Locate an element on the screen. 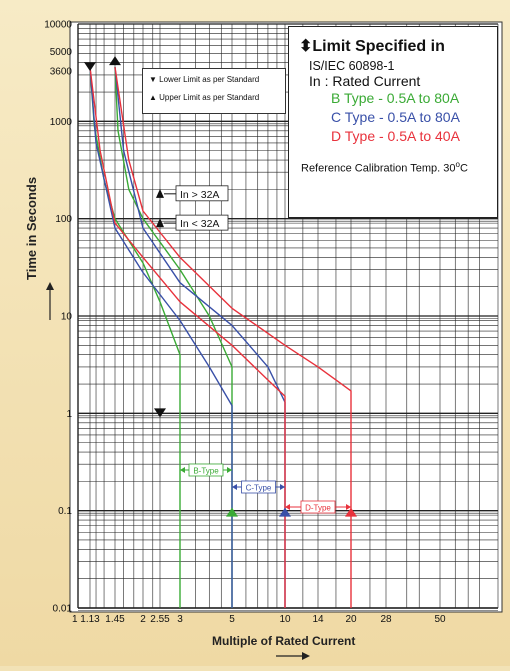  legend-title: ⬍Limit Specified in is located at coordinates (398, 47).